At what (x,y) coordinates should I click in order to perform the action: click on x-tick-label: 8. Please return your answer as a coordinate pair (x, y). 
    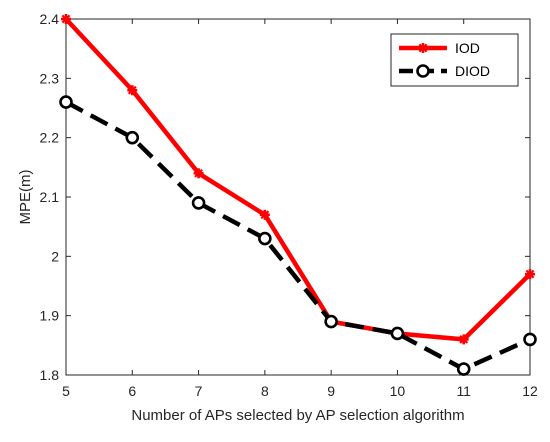
    Looking at the image, I should click on (265, 391).